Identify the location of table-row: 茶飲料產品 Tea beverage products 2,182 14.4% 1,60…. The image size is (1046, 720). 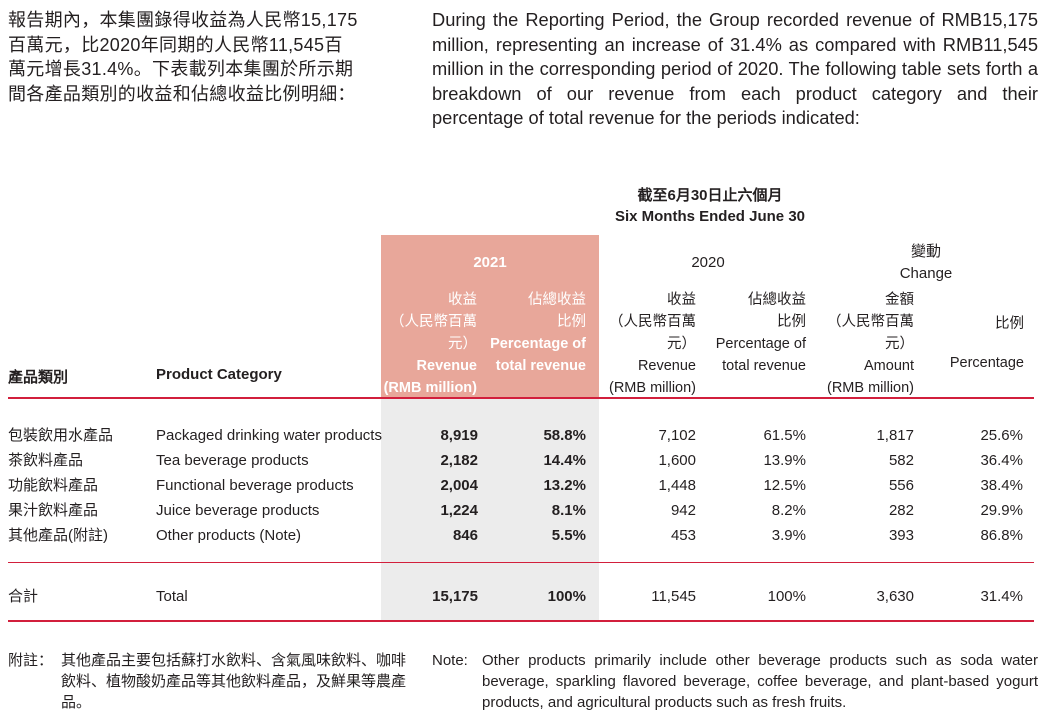
(523, 460).